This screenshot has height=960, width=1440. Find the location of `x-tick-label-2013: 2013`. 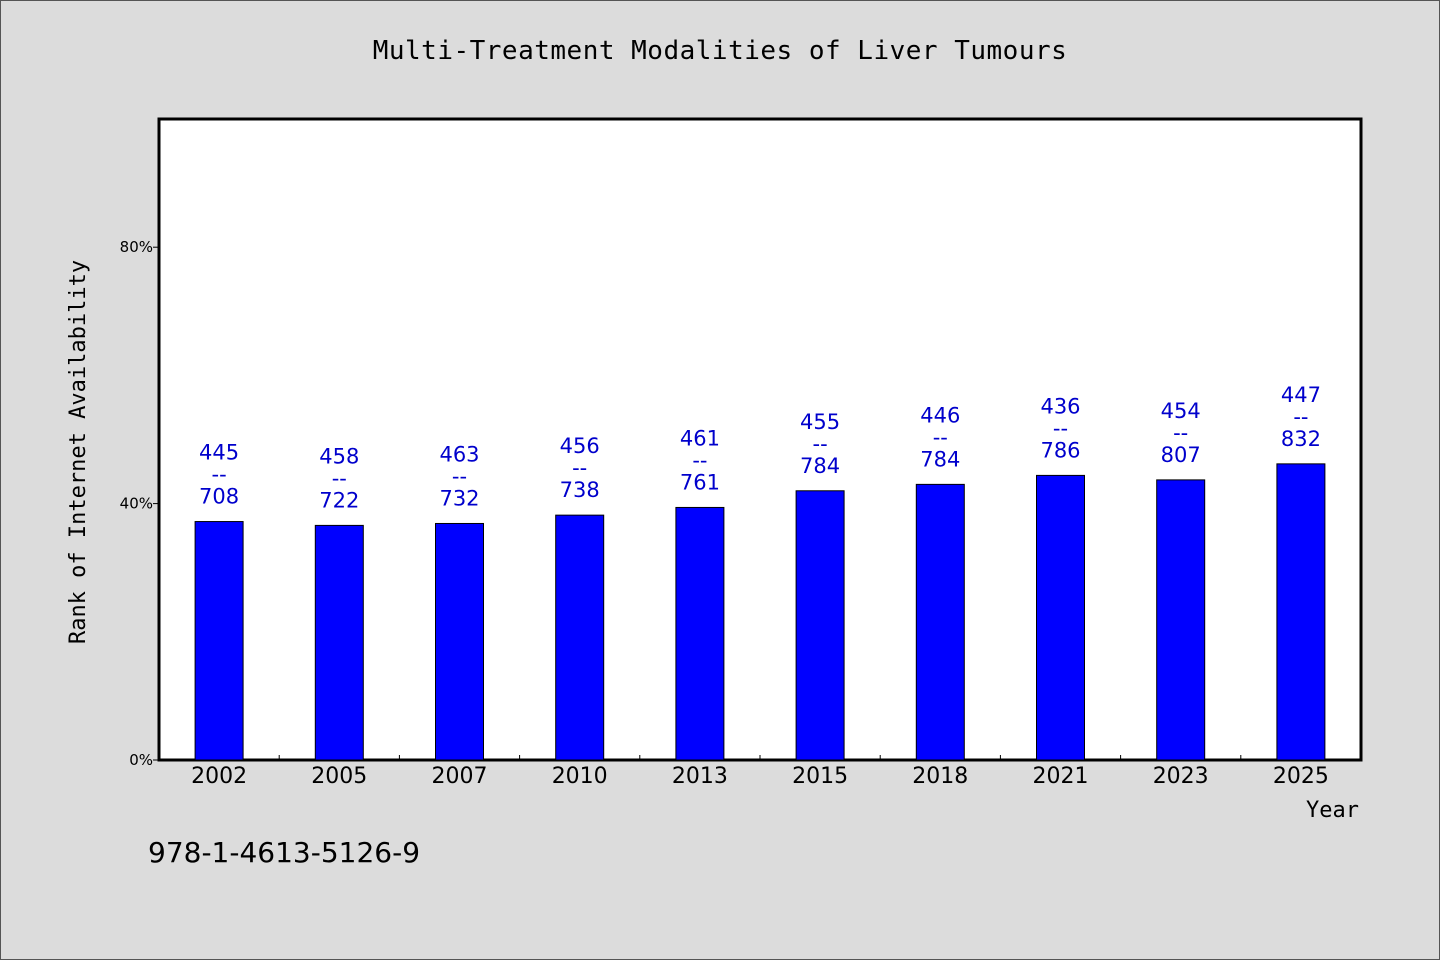

x-tick-label-2013: 2013 is located at coordinates (700, 776).